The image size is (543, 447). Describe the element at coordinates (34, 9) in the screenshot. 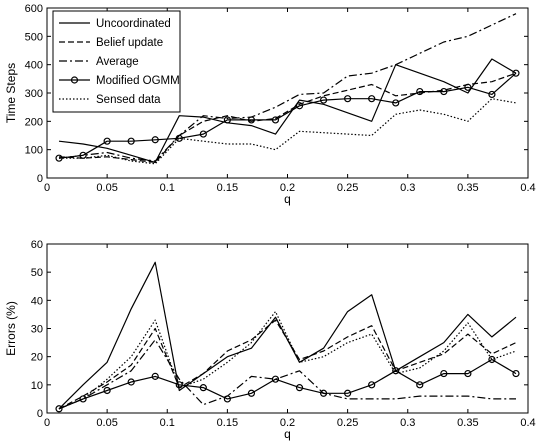

I see `y-tick-label: 600` at that location.